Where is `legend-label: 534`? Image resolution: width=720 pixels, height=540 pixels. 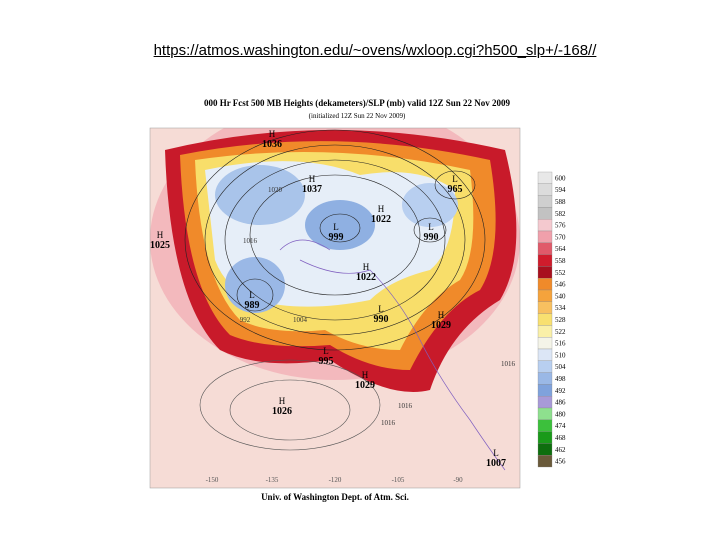
legend-label: 534 is located at coordinates (560, 308).